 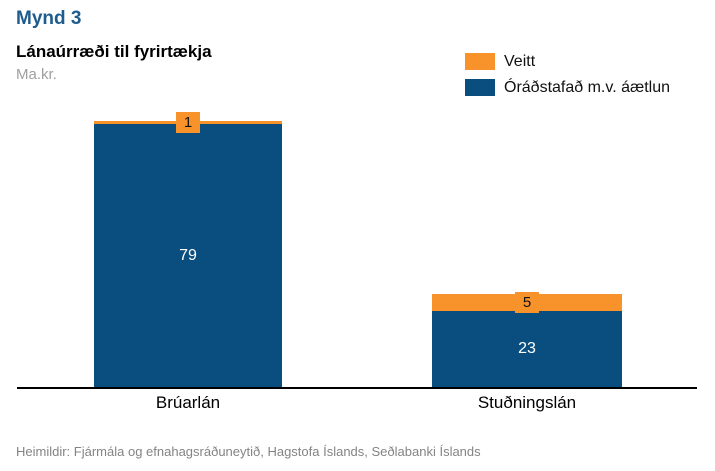 What do you see at coordinates (188, 402) in the screenshot?
I see `category-label-bruarlan: Brúarlán` at bounding box center [188, 402].